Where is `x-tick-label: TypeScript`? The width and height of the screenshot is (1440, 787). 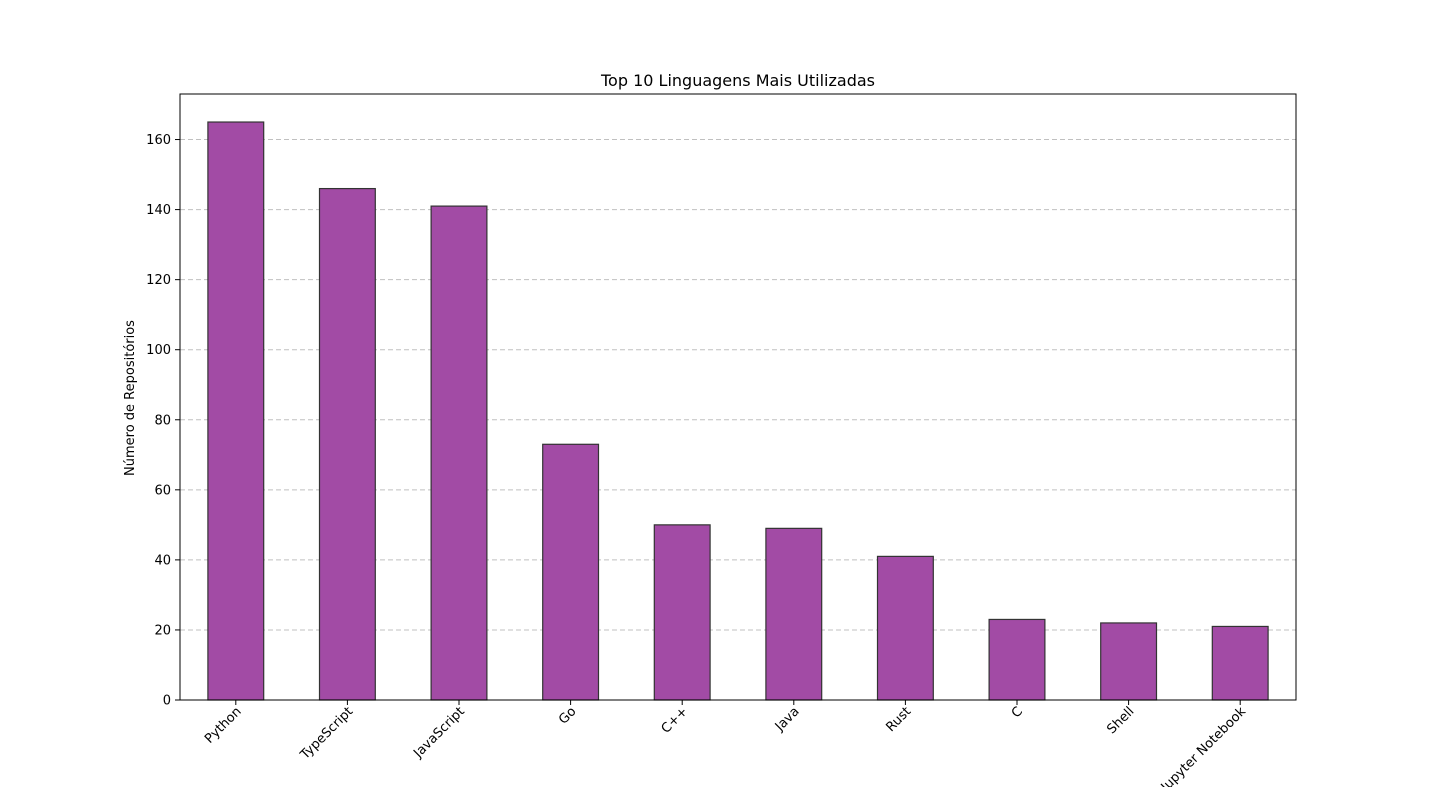
x-tick-label: TypeScript is located at coordinates (326, 733).